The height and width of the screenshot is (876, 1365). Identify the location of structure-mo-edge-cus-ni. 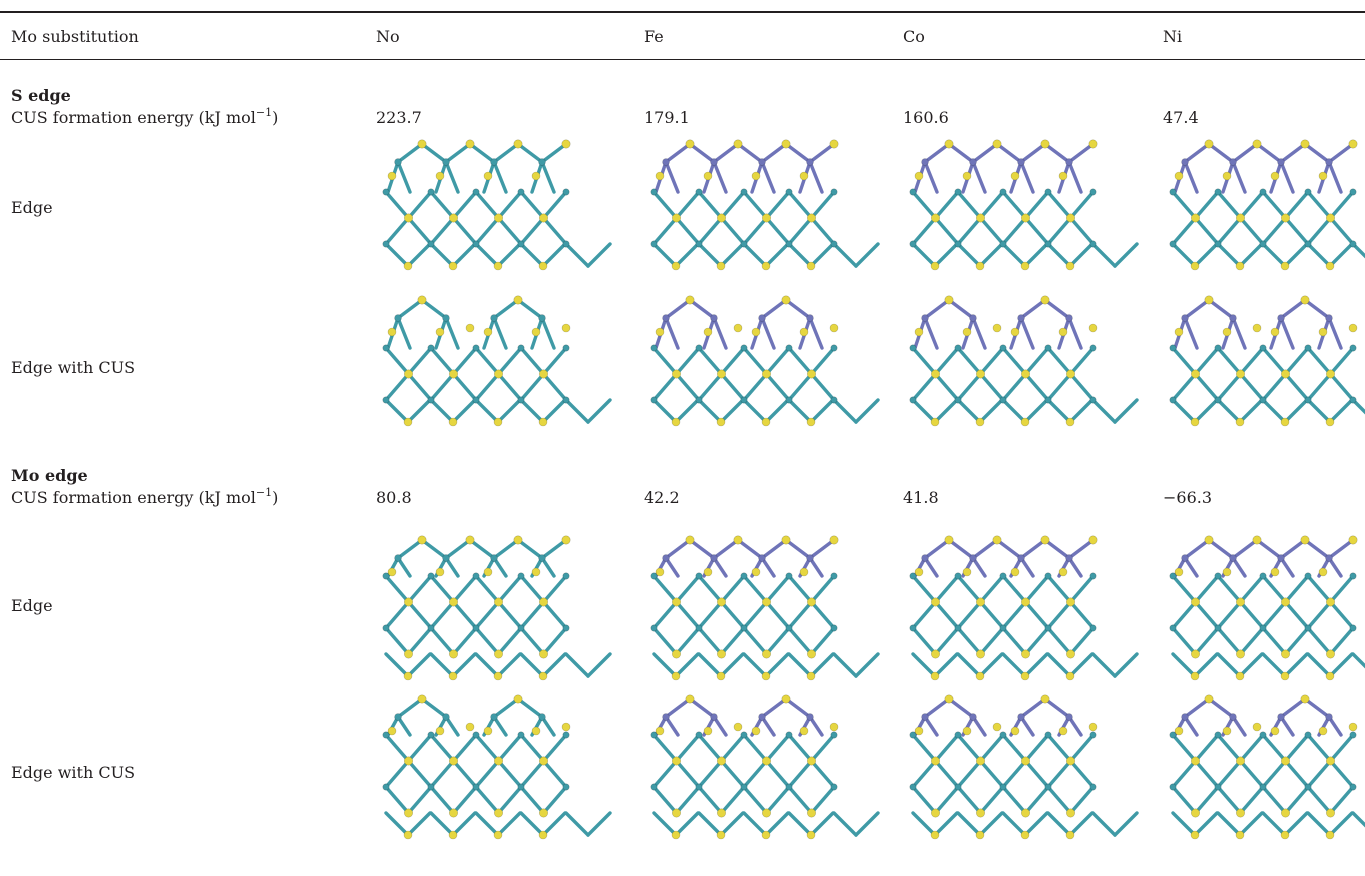
(1265, 767).